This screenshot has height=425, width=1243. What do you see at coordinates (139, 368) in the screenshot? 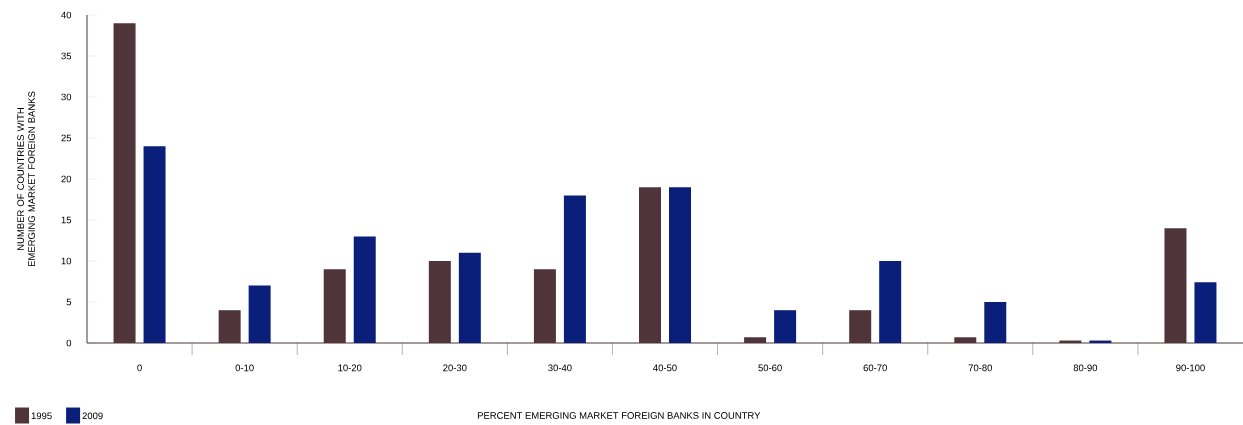
I see `x-tick-label: 0` at bounding box center [139, 368].